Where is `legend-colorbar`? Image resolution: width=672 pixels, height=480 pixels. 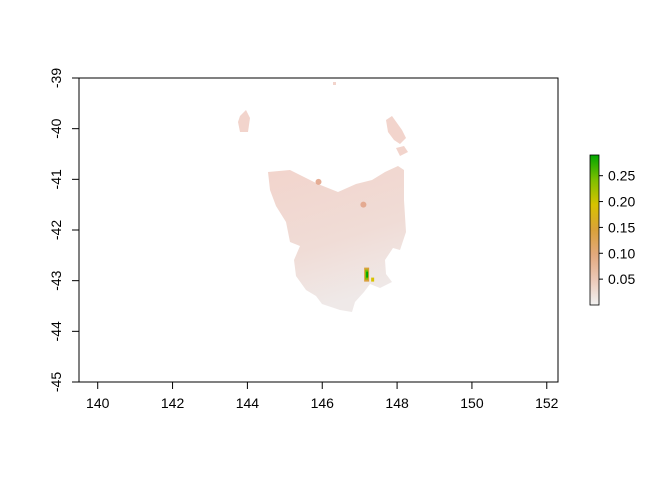
legend-colorbar is located at coordinates (594, 230).